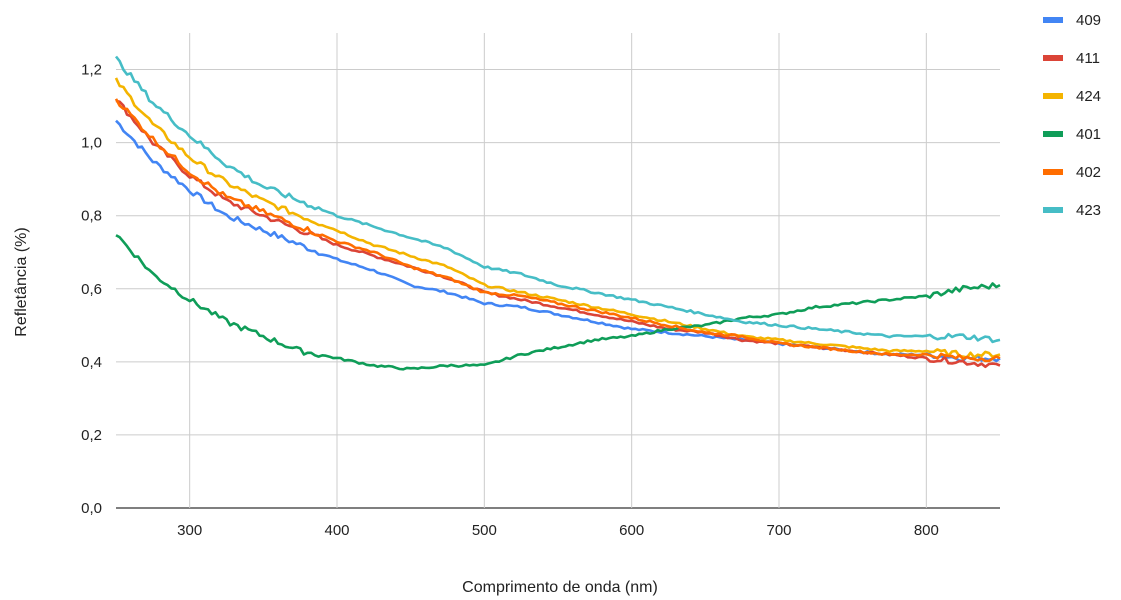  Describe the element at coordinates (560, 587) in the screenshot. I see `x-axis-title: Comprimento de onda (nm)` at that location.